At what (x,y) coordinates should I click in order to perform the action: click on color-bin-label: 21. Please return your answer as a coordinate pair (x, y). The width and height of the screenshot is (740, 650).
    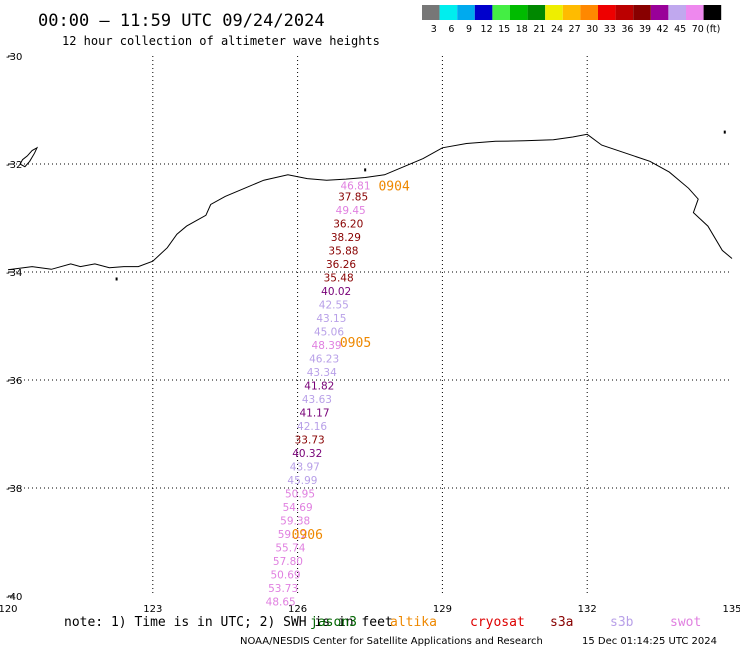
    Looking at the image, I should click on (539, 29).